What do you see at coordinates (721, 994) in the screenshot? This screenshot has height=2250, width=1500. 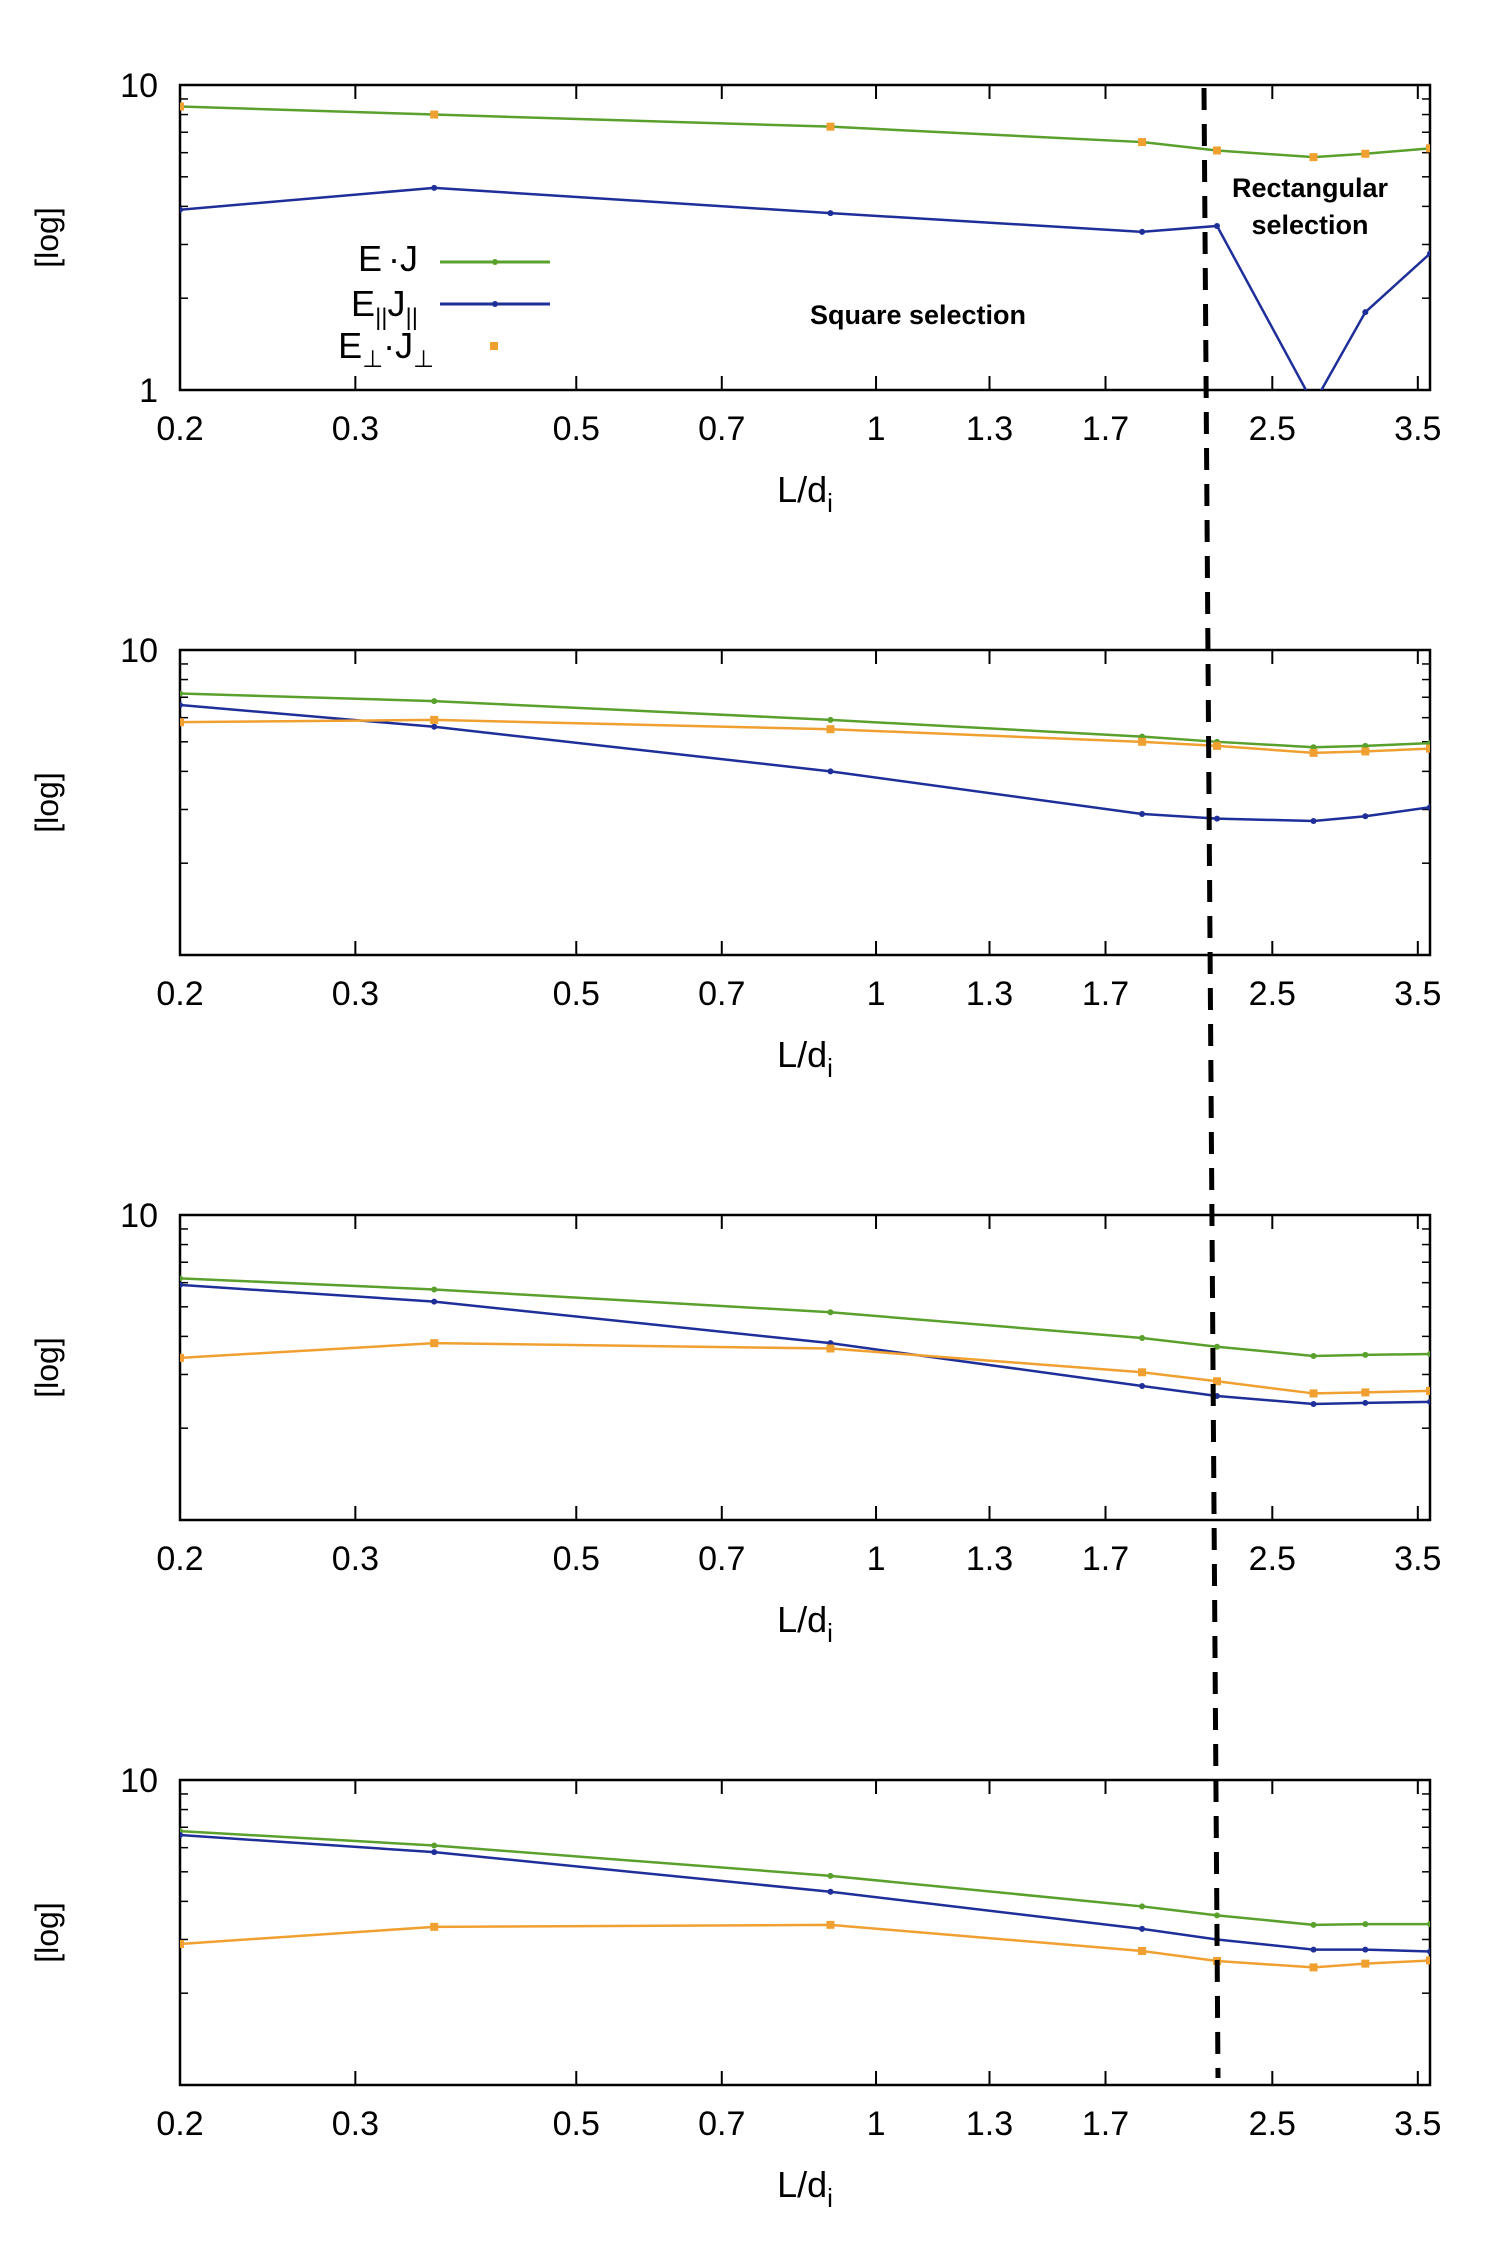 I see `x-tick-label: 0.7` at bounding box center [721, 994].